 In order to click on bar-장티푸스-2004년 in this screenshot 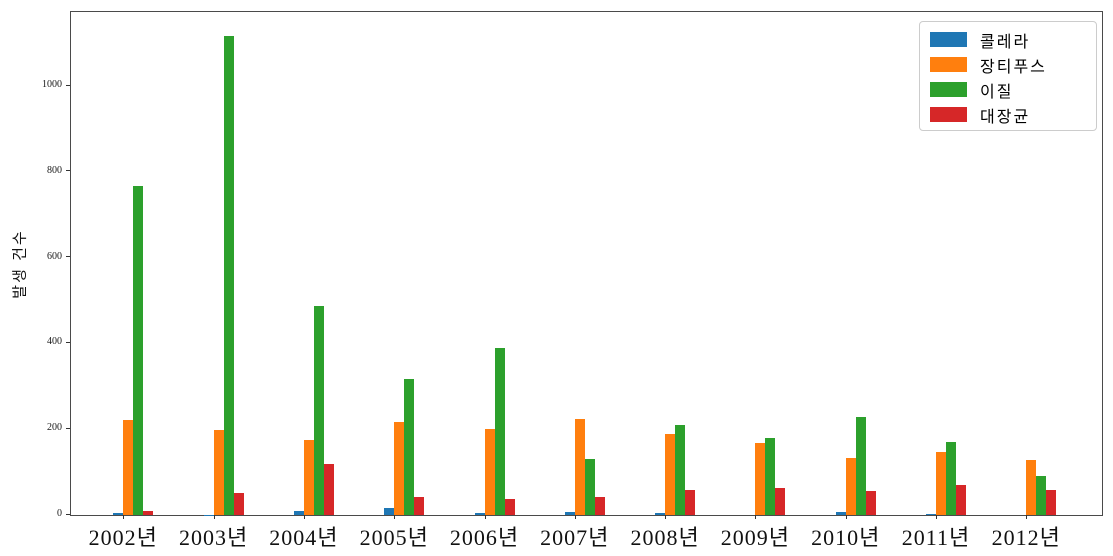, I will do `click(308, 477)`.